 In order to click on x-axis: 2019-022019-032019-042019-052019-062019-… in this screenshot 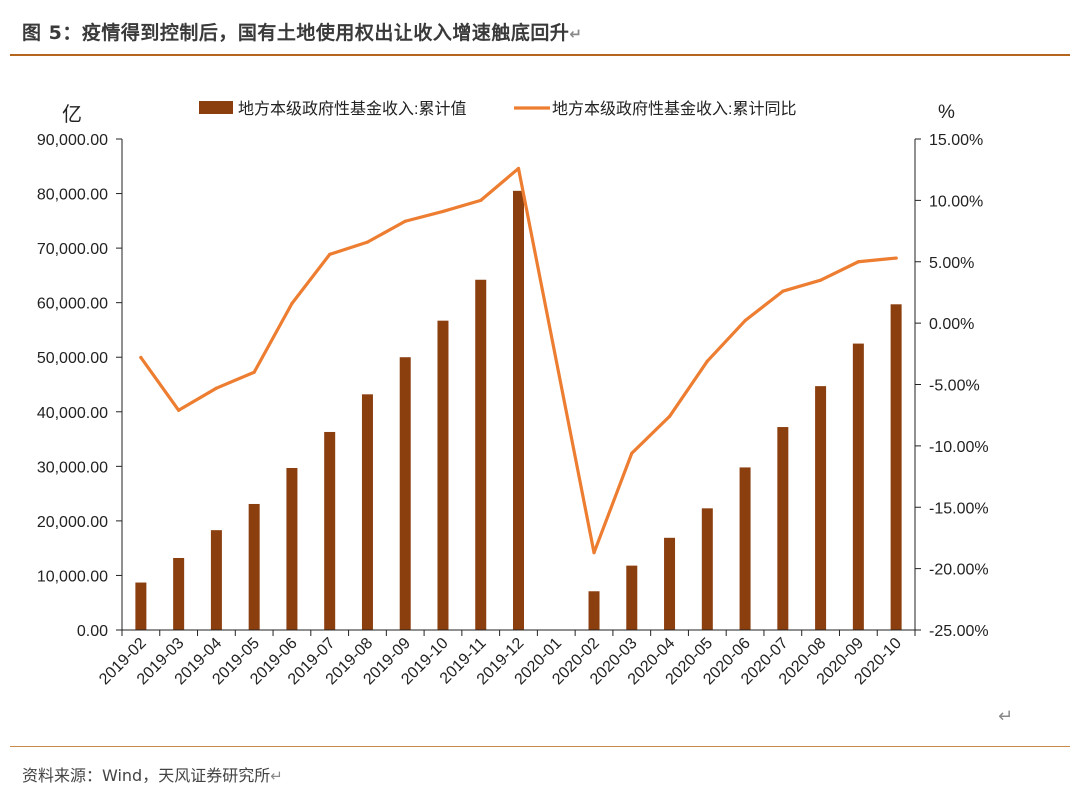, I will do `click(506, 658)`.